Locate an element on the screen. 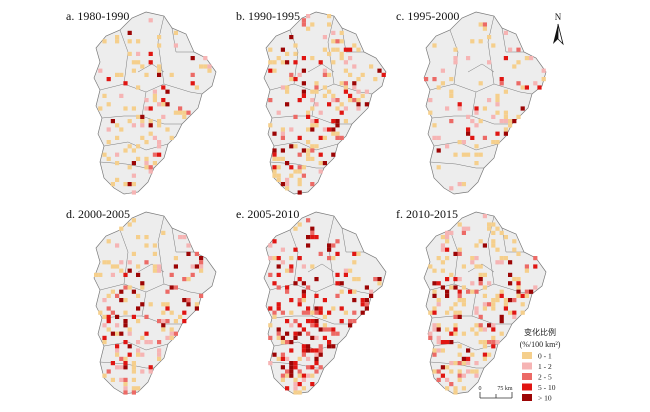  legend-swatch is located at coordinates (527, 376).